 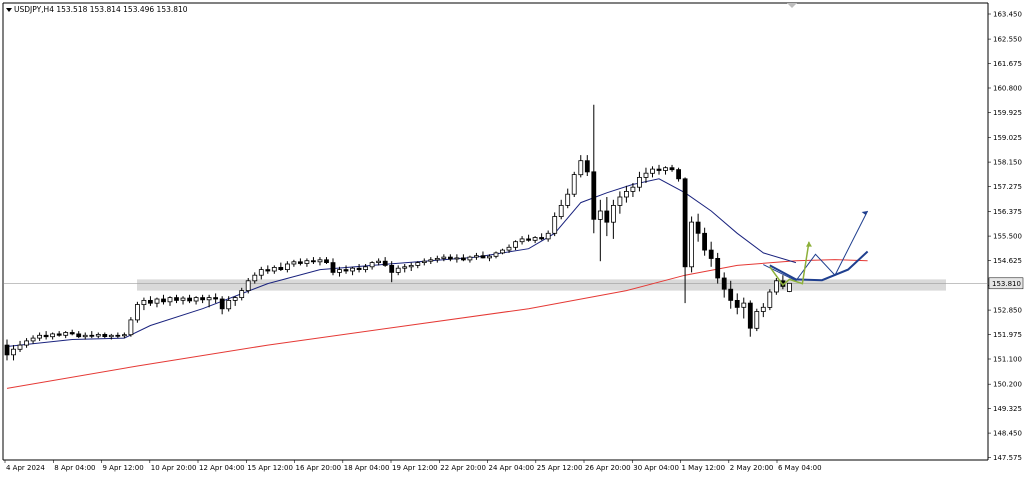 I want to click on time-tick-label: 22 Apr 20:00, so click(x=463, y=468).